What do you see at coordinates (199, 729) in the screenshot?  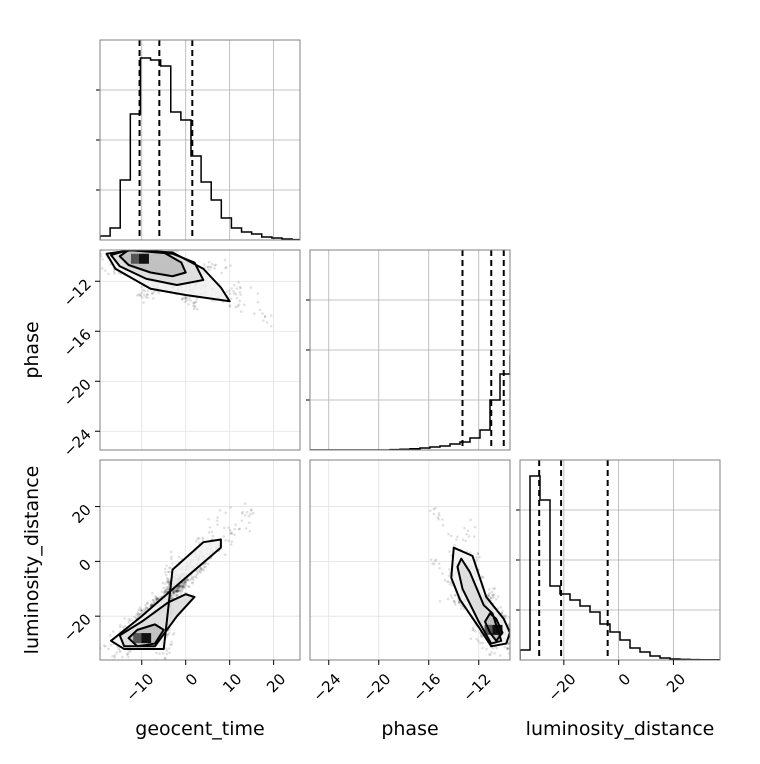 I see `x-axis-label-geocent-time: geocent_time` at bounding box center [199, 729].